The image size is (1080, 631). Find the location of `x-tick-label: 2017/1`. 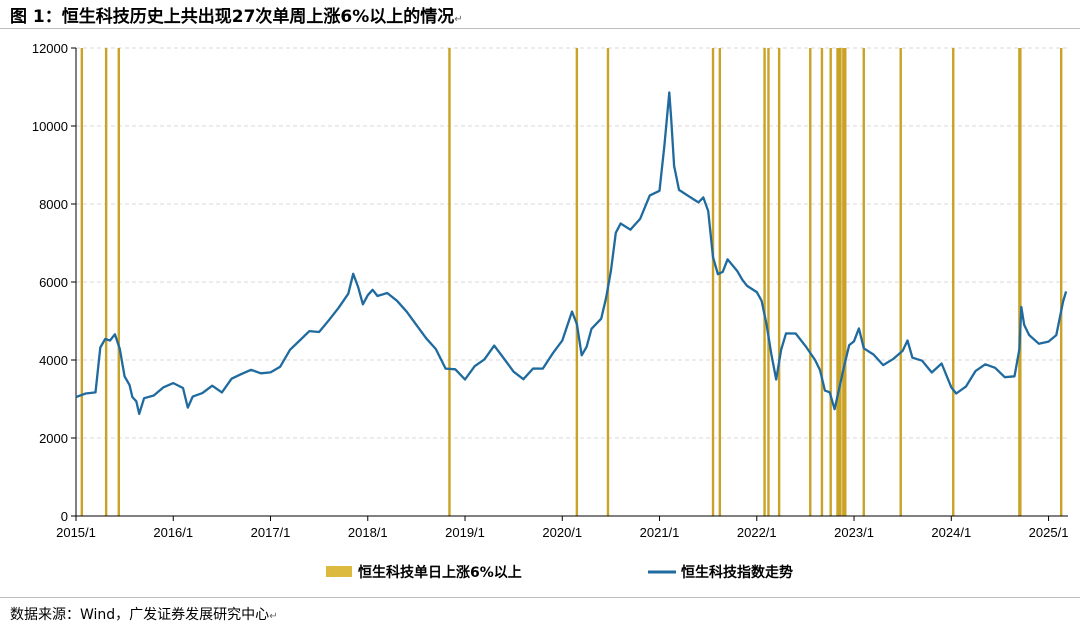

x-tick-label: 2017/1 is located at coordinates (271, 532).